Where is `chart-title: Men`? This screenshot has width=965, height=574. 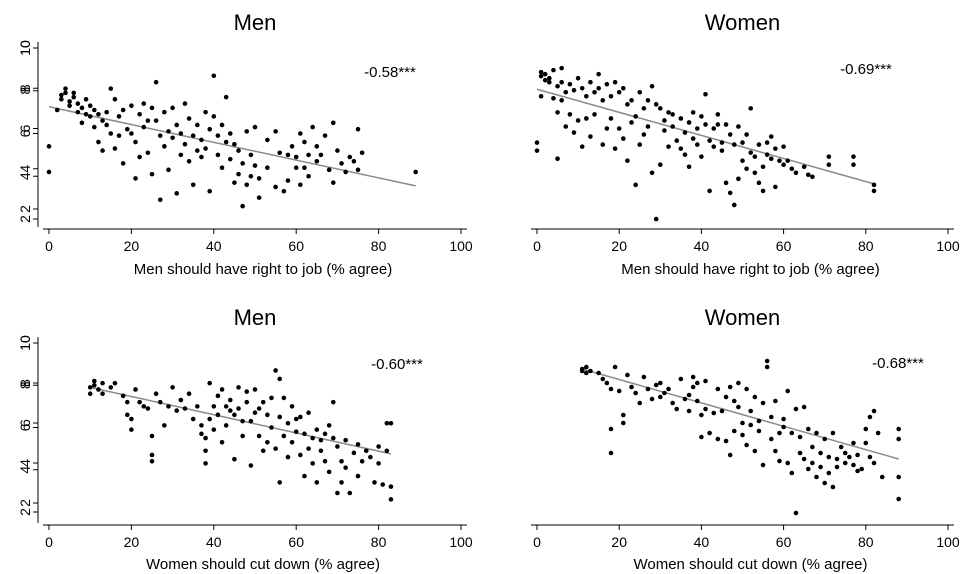 chart-title: Men is located at coordinates (255, 22).